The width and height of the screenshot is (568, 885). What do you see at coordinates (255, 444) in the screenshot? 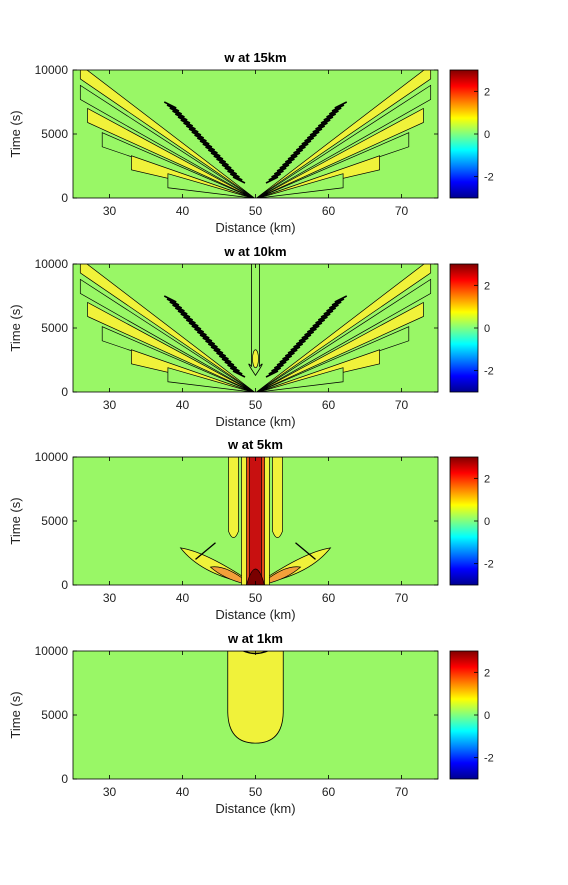
I see `chart-title: w at 5km` at bounding box center [255, 444].